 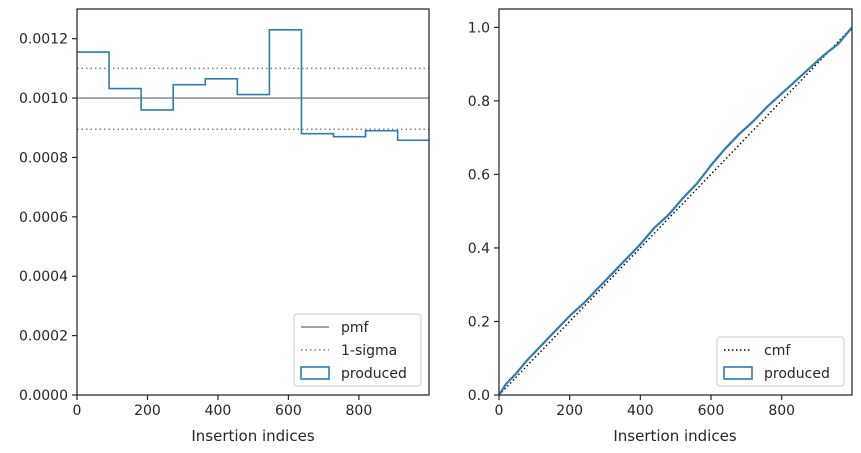 What do you see at coordinates (43, 40) in the screenshot?
I see `y-tick-label: 0.0012` at bounding box center [43, 40].